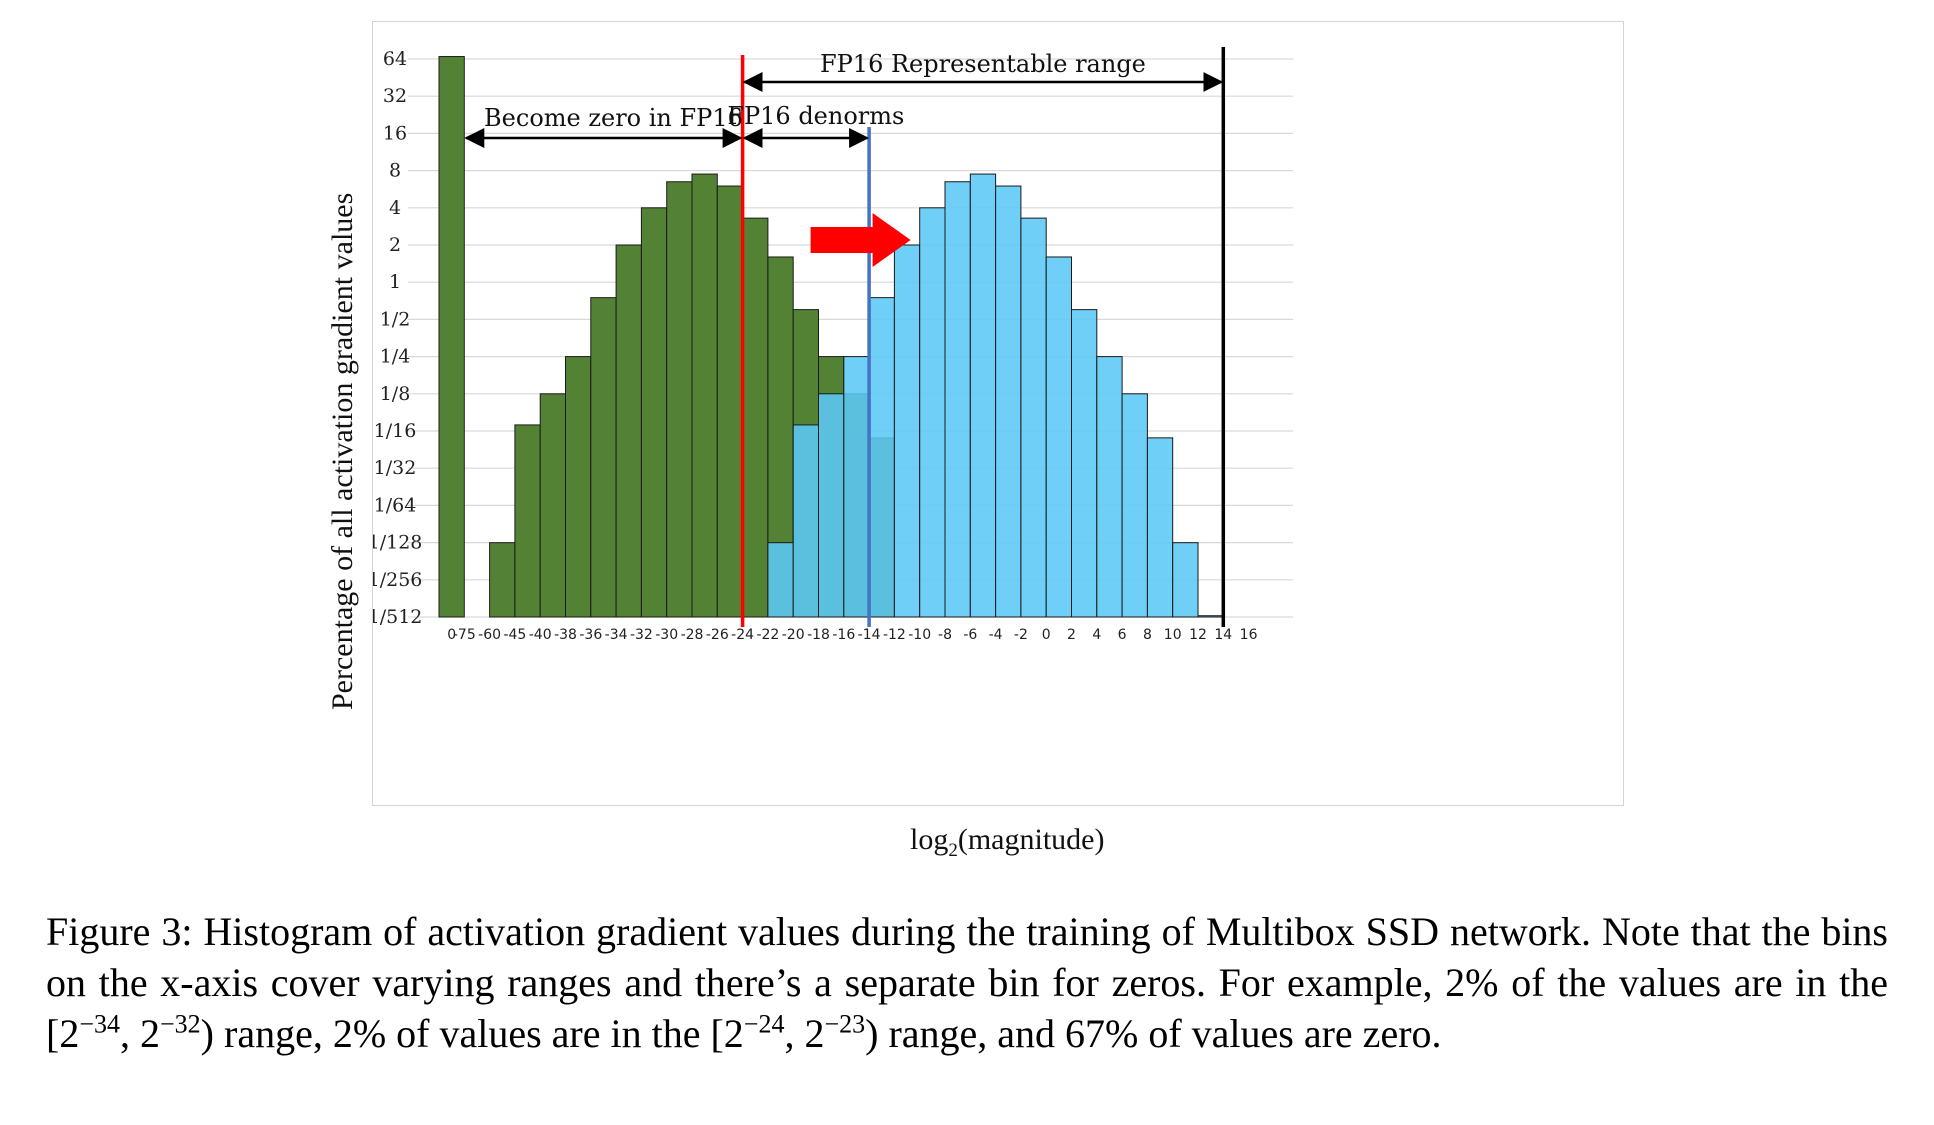 Image resolution: width=1934 pixels, height=1125 pixels. Describe the element at coordinates (1021, 635) in the screenshot. I see `x-tick-label: -2` at that location.